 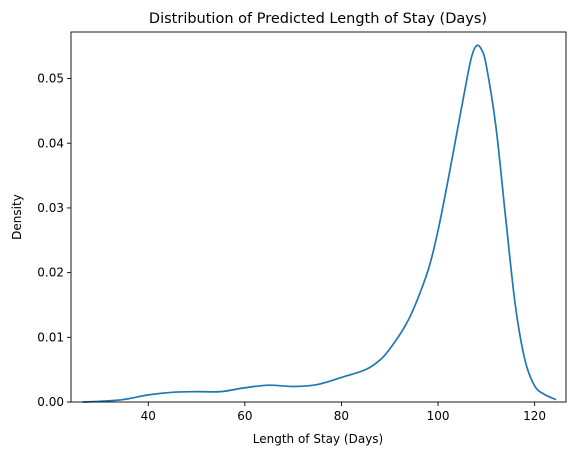 I want to click on x-tick-label: 40, so click(x=148, y=416).